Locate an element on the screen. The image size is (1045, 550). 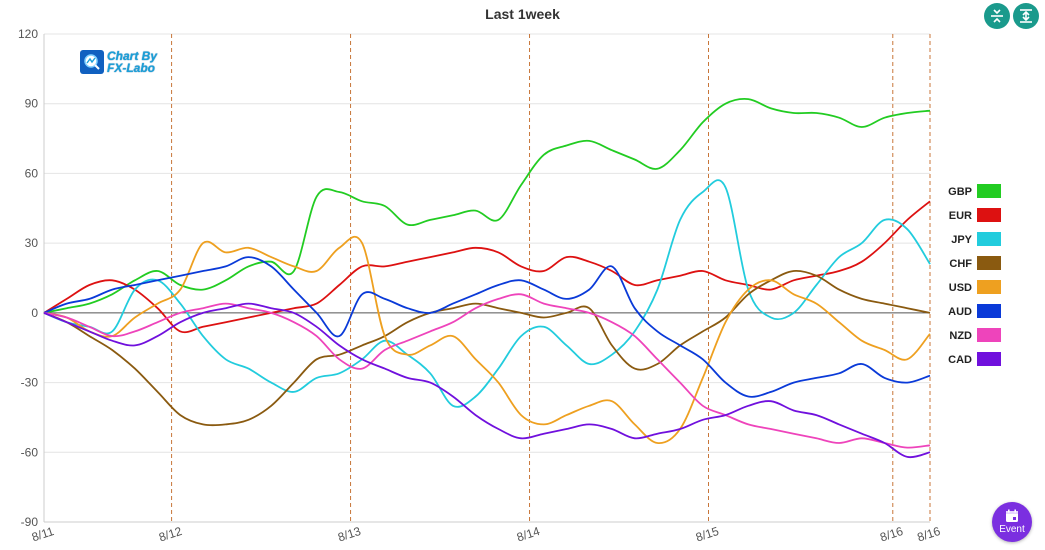
legend-item-chf: CHF is located at coordinates (975, 263).